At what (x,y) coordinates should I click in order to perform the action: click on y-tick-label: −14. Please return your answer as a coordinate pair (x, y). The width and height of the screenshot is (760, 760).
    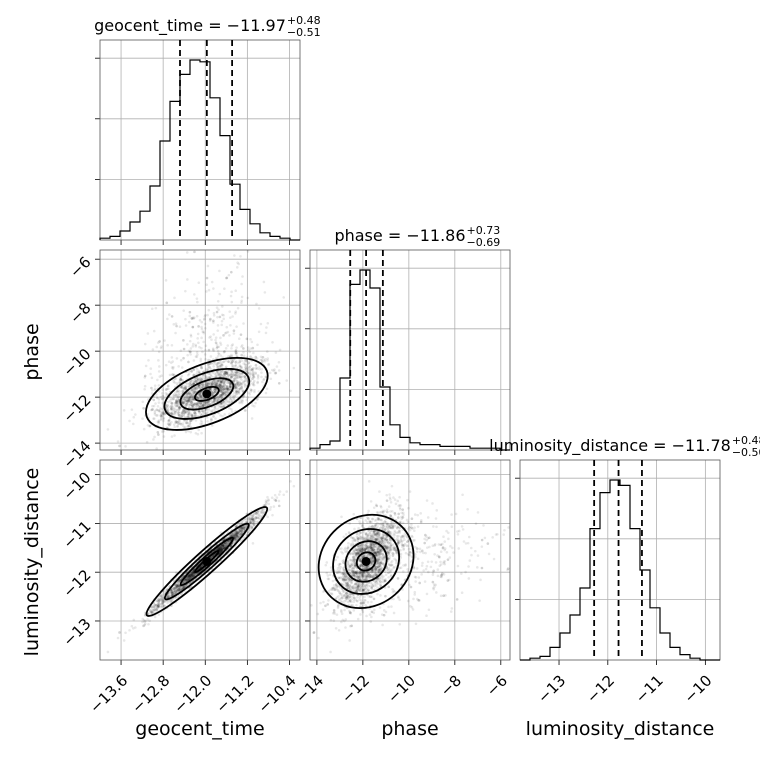
    Looking at the image, I should click on (76, 454).